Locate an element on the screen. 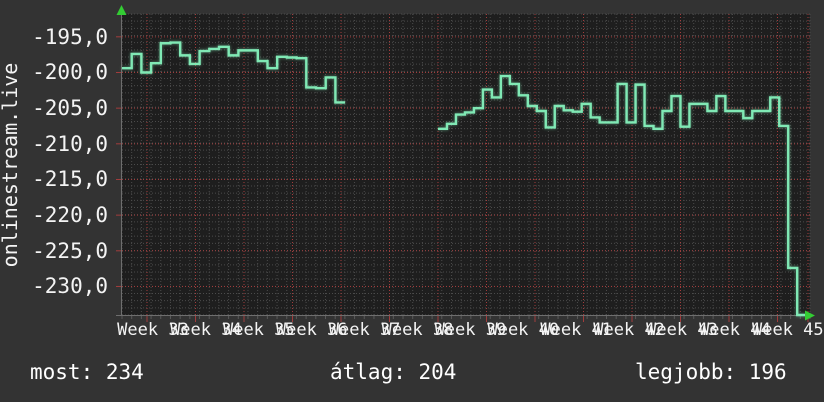  x-tick-label: Week 42 is located at coordinates (629, 330).